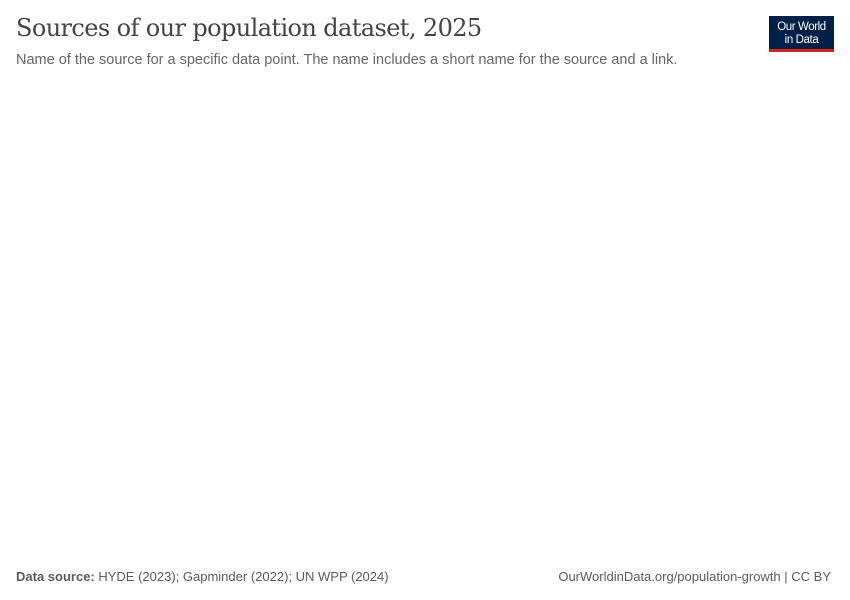  Describe the element at coordinates (55, 576) in the screenshot. I see `data-source-label: Data source:` at that location.